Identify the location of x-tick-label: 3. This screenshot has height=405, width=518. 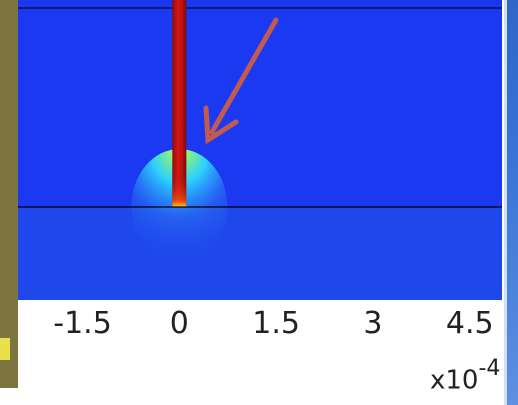
(373, 323).